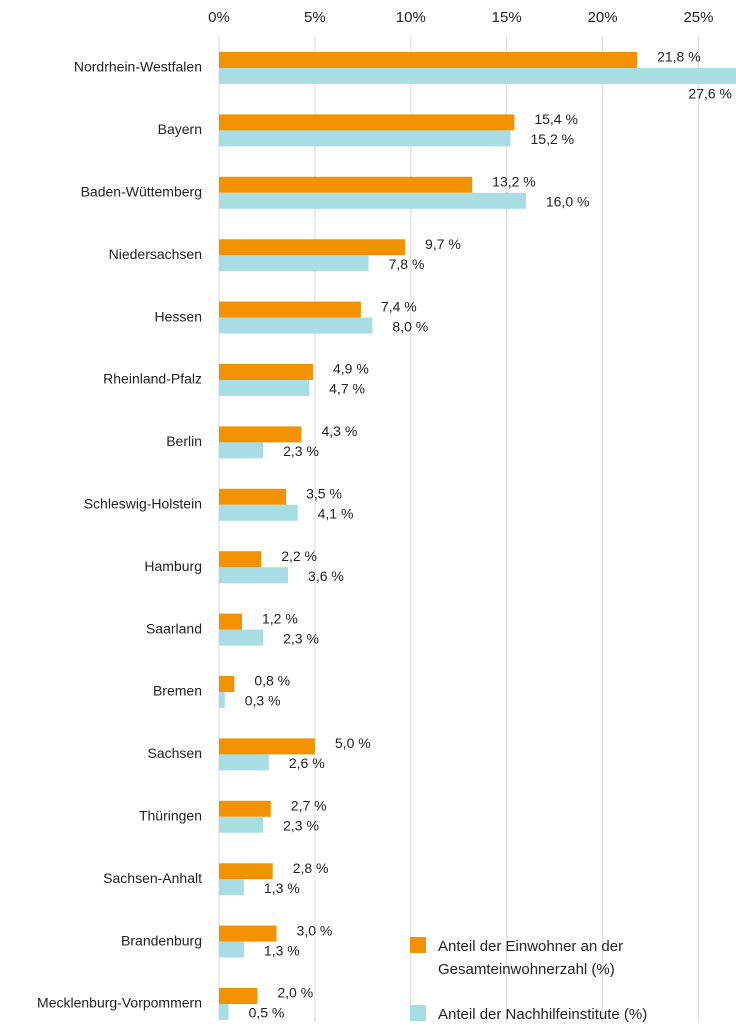 The width and height of the screenshot is (736, 1028). I want to click on legend-label: Anteil der Nachhilfeinstitute (%), so click(543, 1014).